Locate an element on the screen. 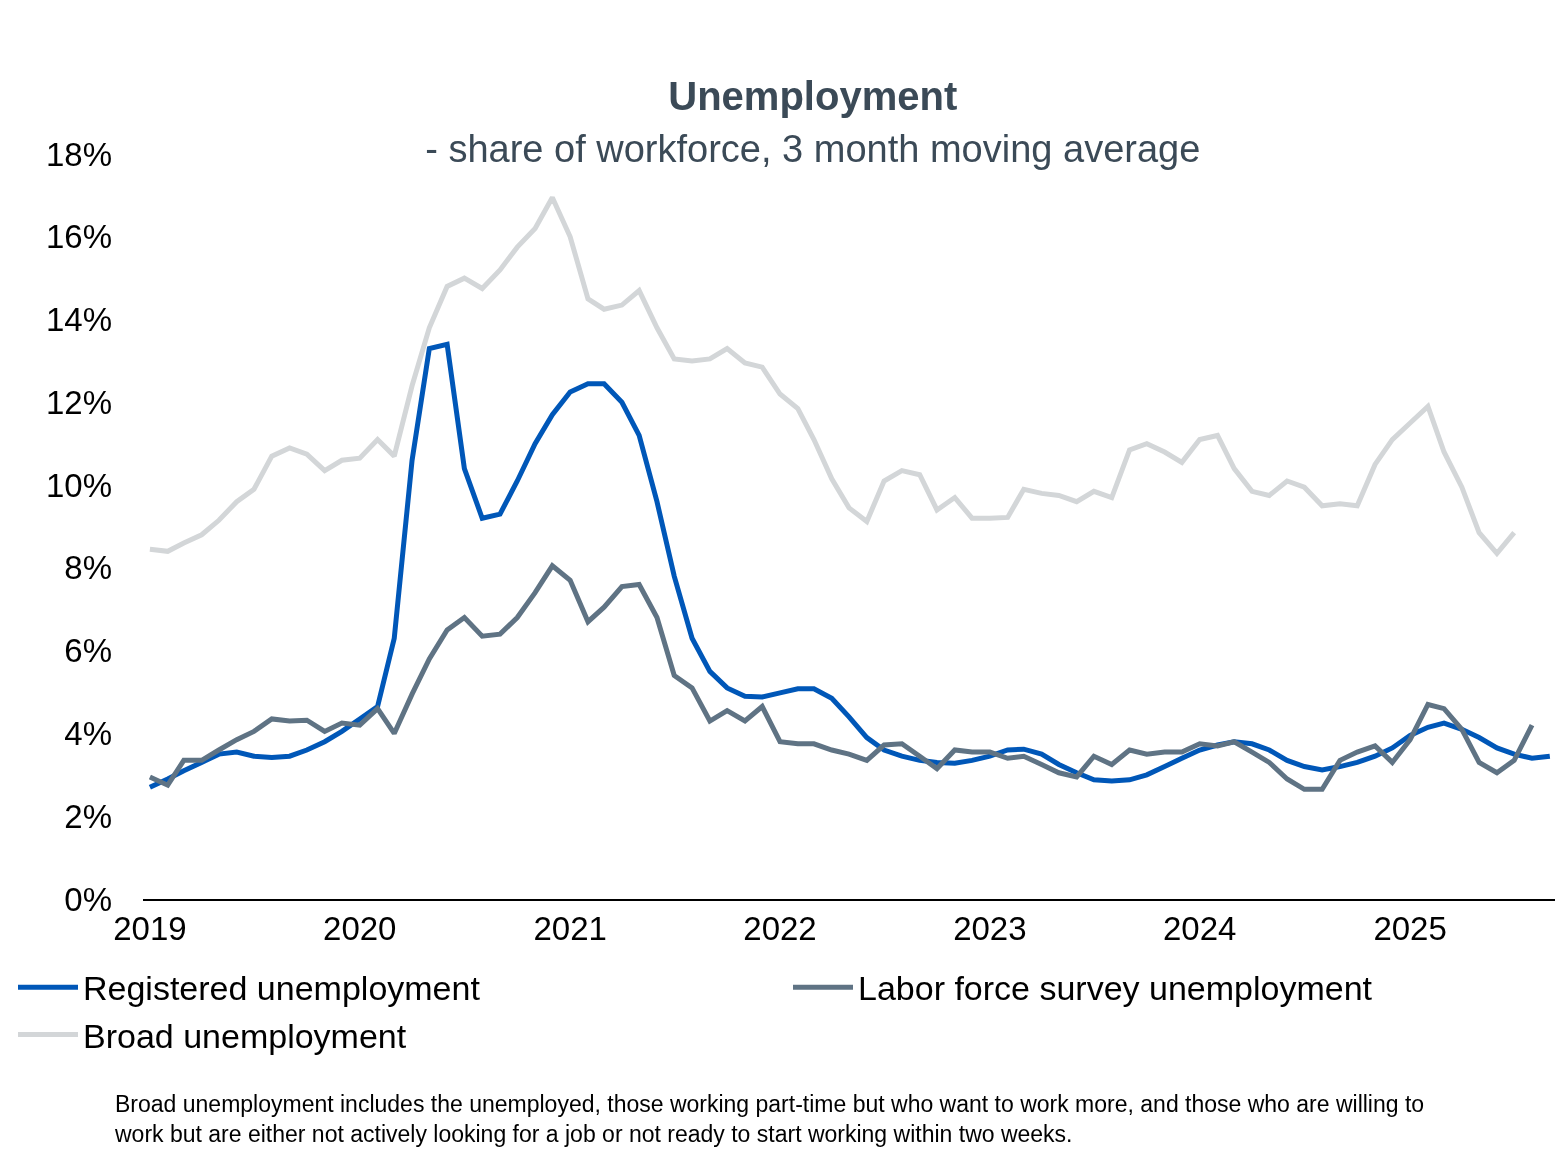 This screenshot has width=1563, height=1153. chart-subtitle: - share of workforce, 3 month moving average is located at coordinates (813, 148).